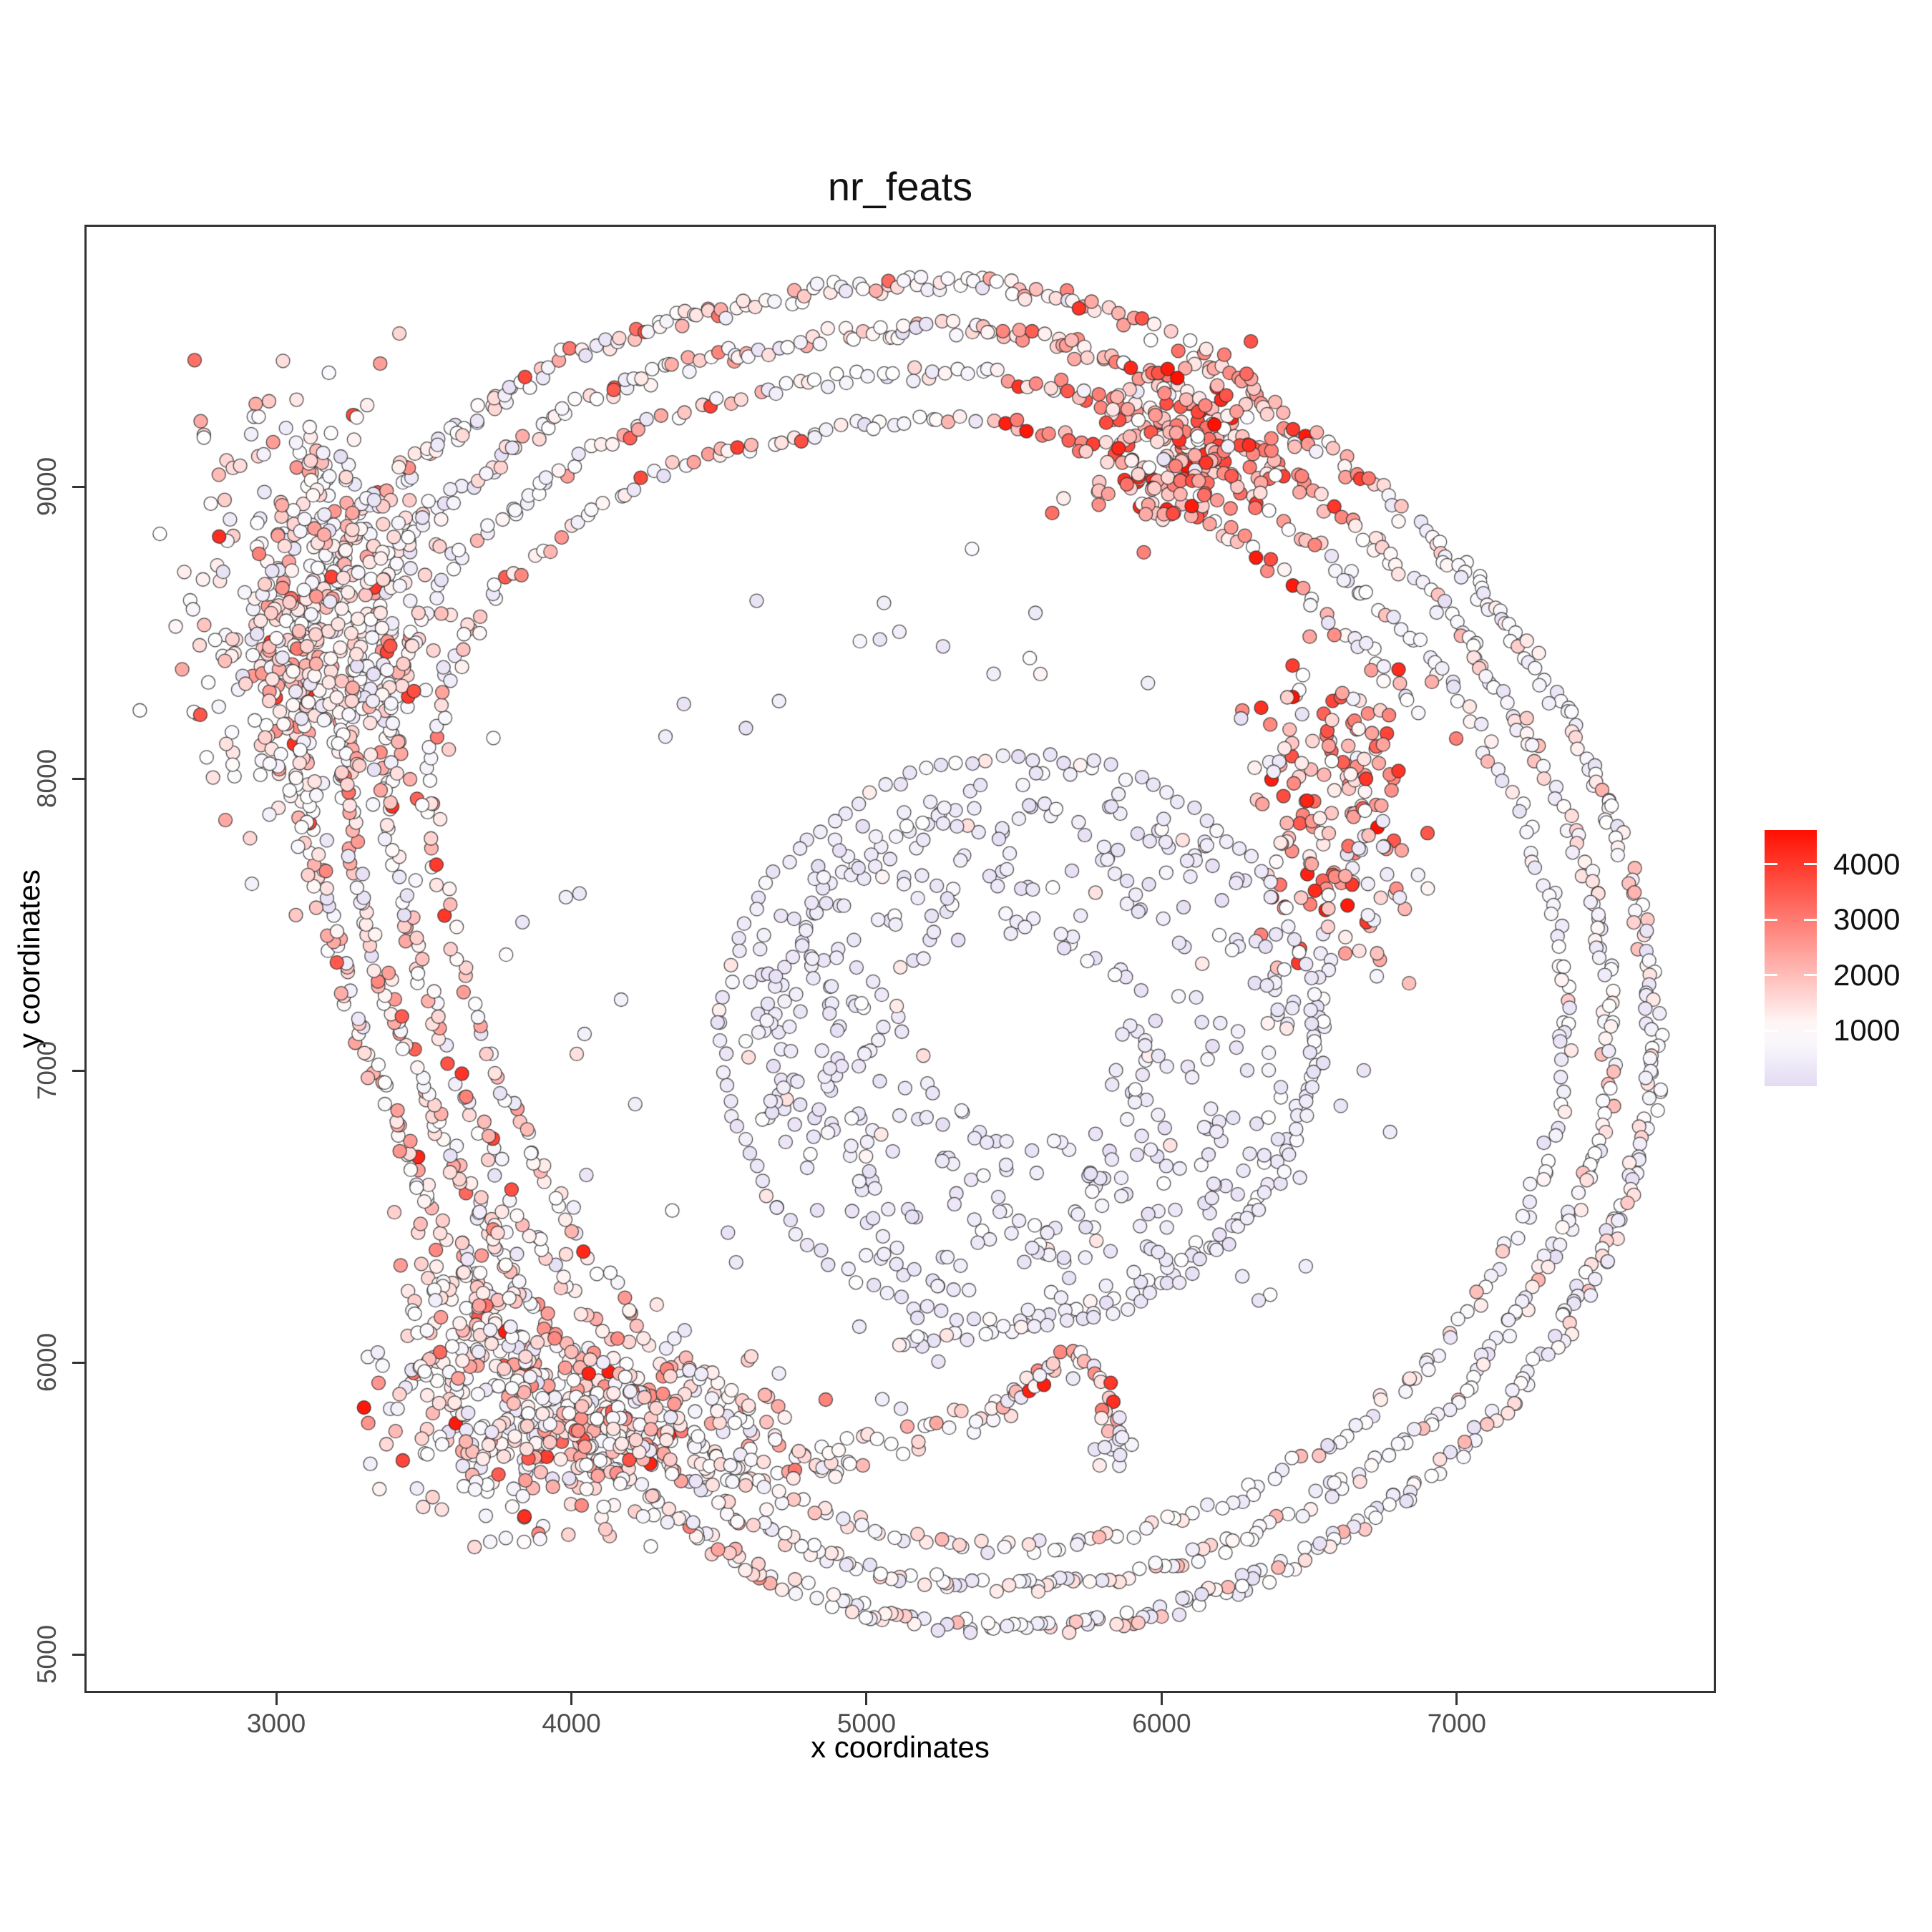 This screenshot has width=1932, height=1932. I want to click on legend-tick-label: 3000, so click(1867, 919).